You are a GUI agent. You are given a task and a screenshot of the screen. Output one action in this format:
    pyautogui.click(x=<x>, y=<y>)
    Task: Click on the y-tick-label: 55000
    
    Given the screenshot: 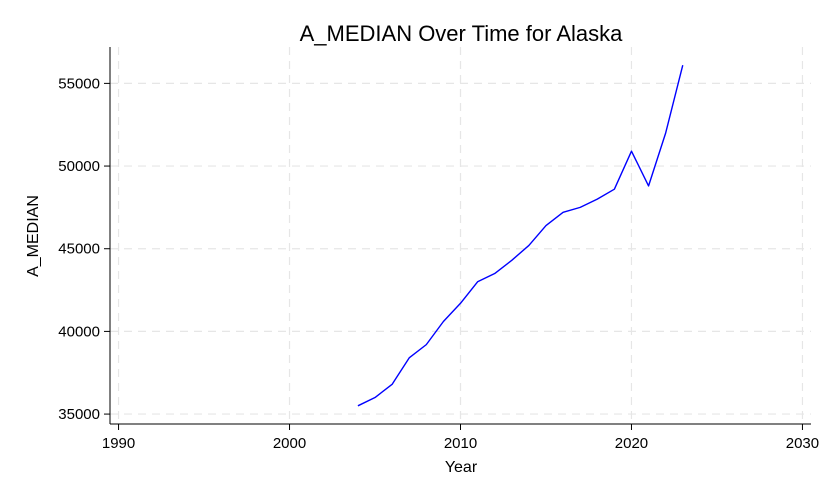 What is the action you would take?
    pyautogui.click(x=79, y=83)
    